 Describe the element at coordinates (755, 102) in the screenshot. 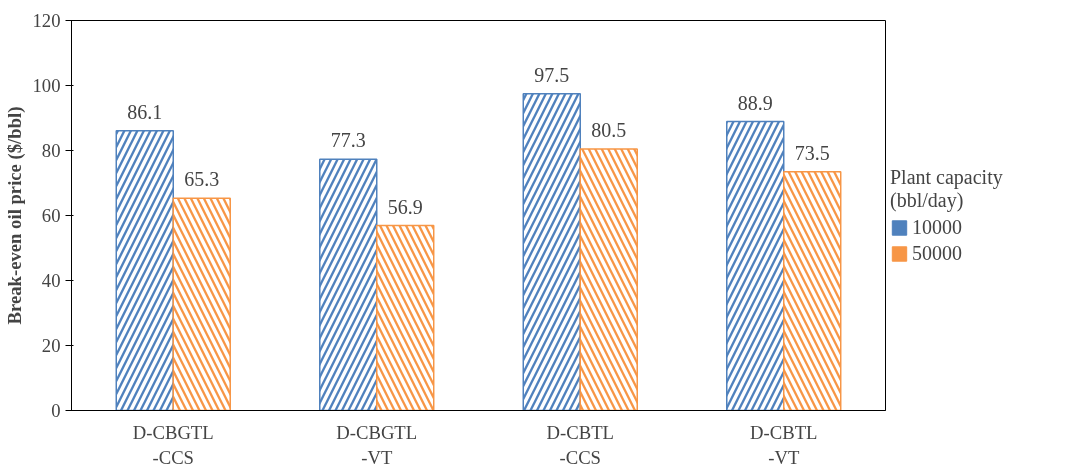

I see `data-label: 88.9` at that location.